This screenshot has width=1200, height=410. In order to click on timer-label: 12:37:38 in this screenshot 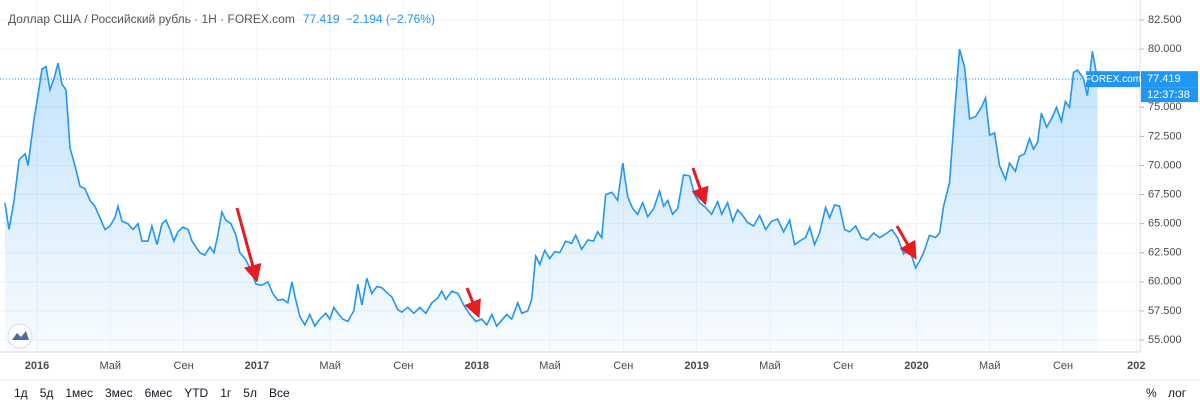, I will do `click(1168, 95)`.